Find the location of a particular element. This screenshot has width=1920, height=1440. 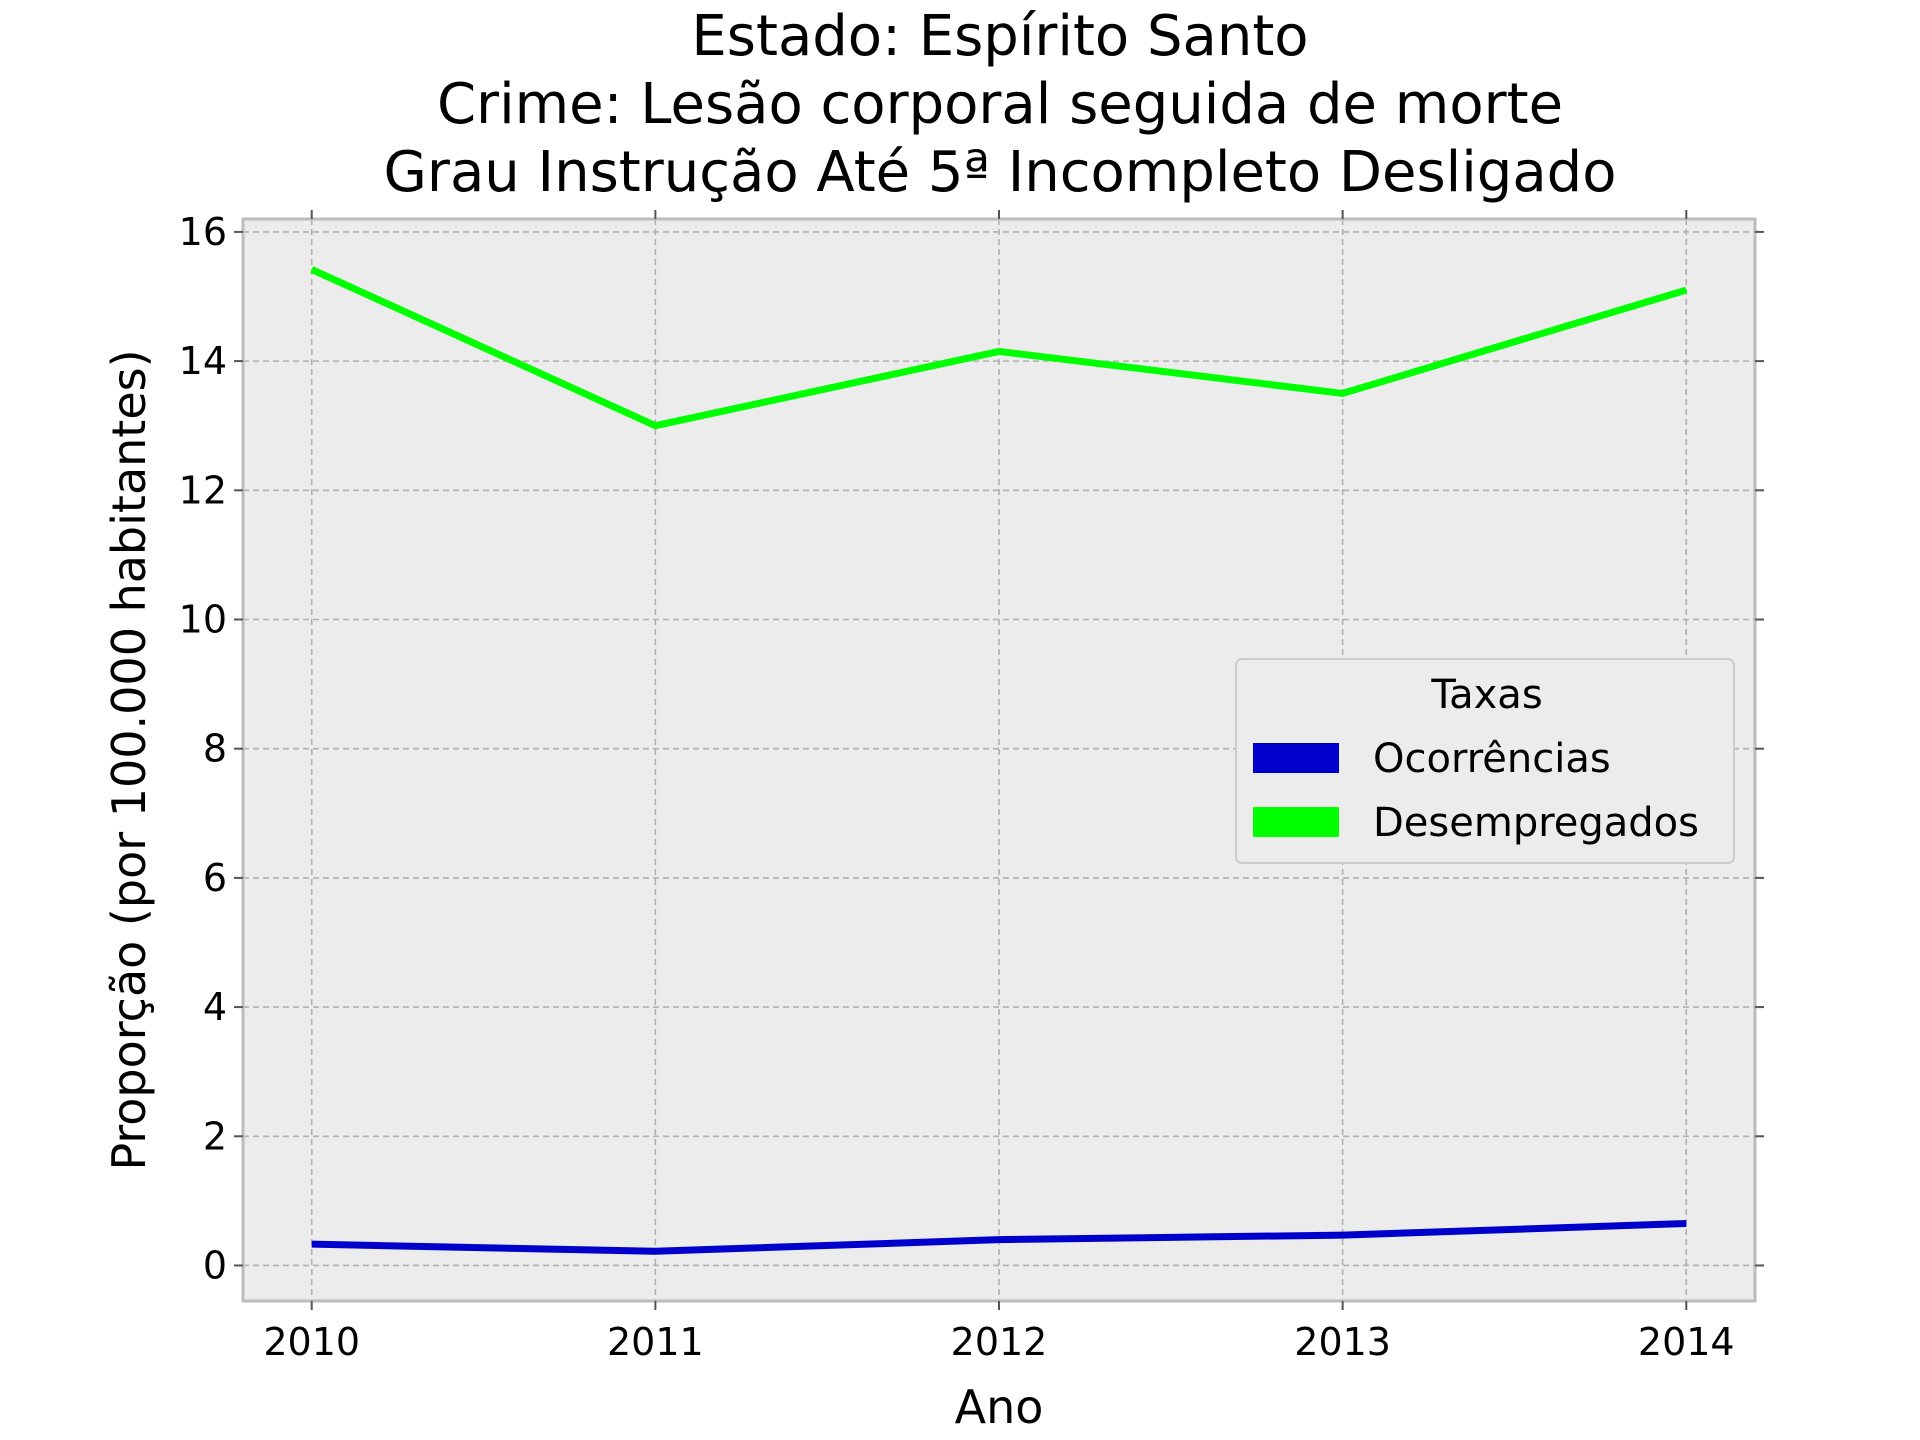

x-tick-label: 2014 is located at coordinates (1686, 1342).